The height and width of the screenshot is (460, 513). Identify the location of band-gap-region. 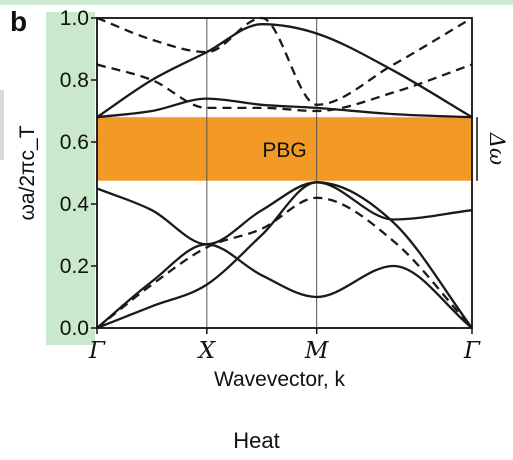
(284, 149).